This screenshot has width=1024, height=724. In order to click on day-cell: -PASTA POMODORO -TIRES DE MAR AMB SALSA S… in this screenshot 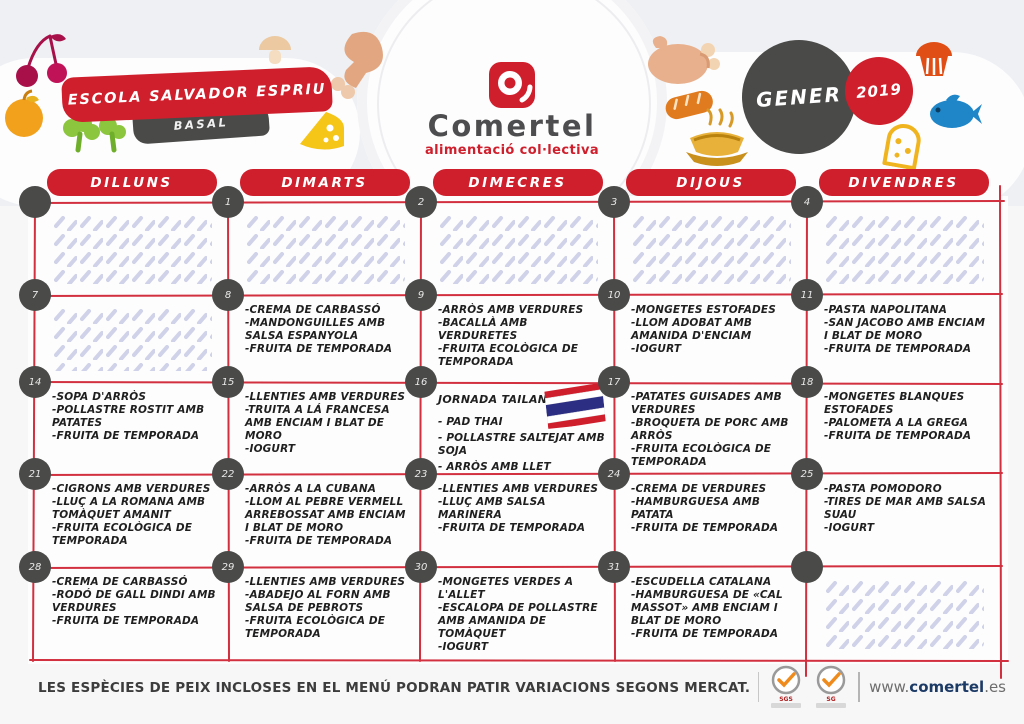, I will do `click(903, 520)`.